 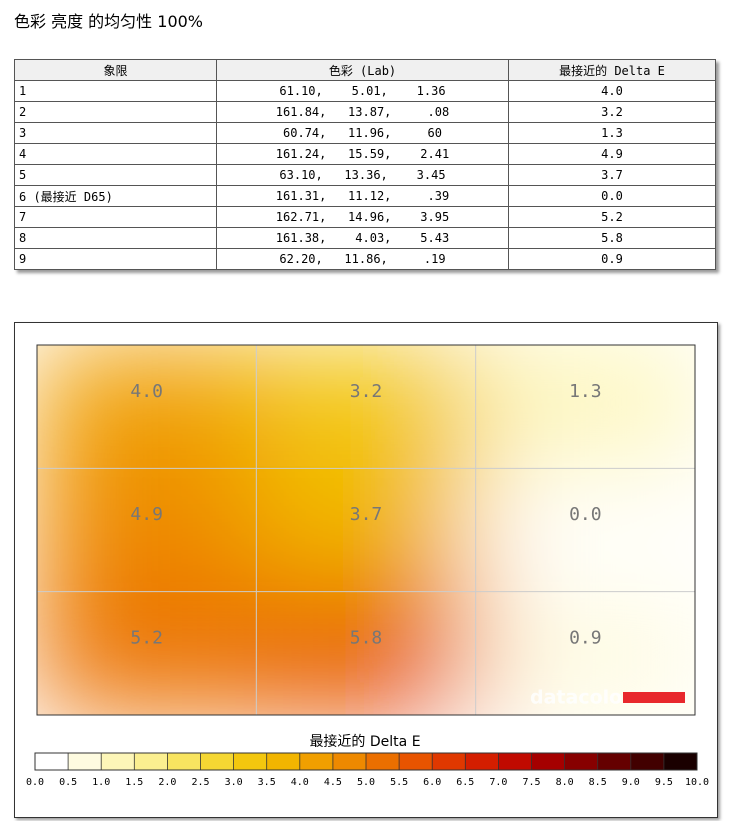 I want to click on table-cell: 0.9, so click(x=612, y=259).